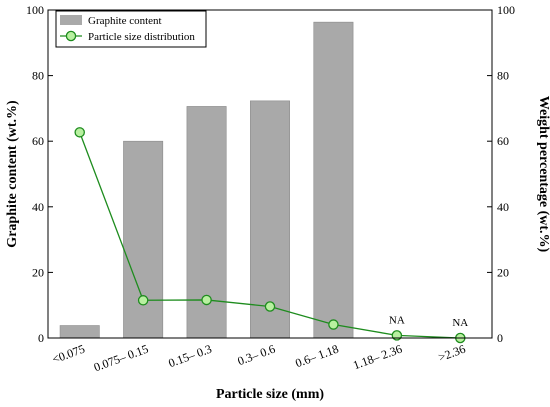 Image resolution: width=550 pixels, height=407 pixels. What do you see at coordinates (68, 354) in the screenshot?
I see `x-tick-label-0: <0.075` at bounding box center [68, 354].